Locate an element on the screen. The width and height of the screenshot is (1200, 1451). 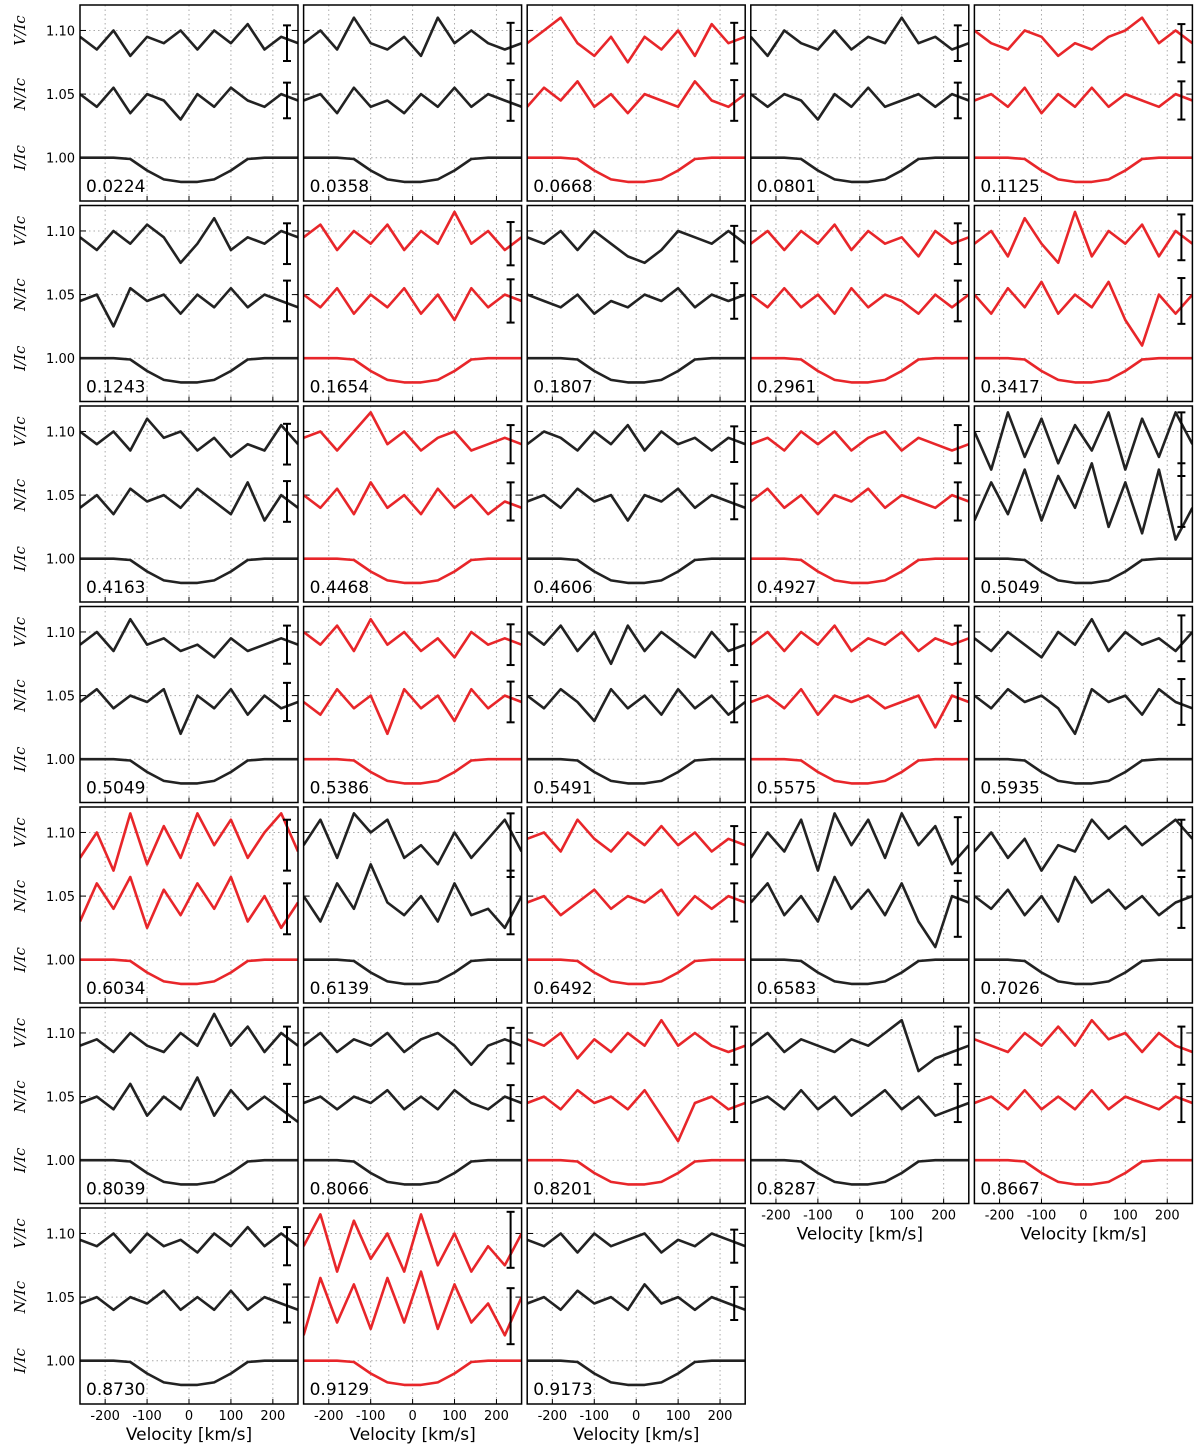
panel: 0.5575 is located at coordinates (860, 704).